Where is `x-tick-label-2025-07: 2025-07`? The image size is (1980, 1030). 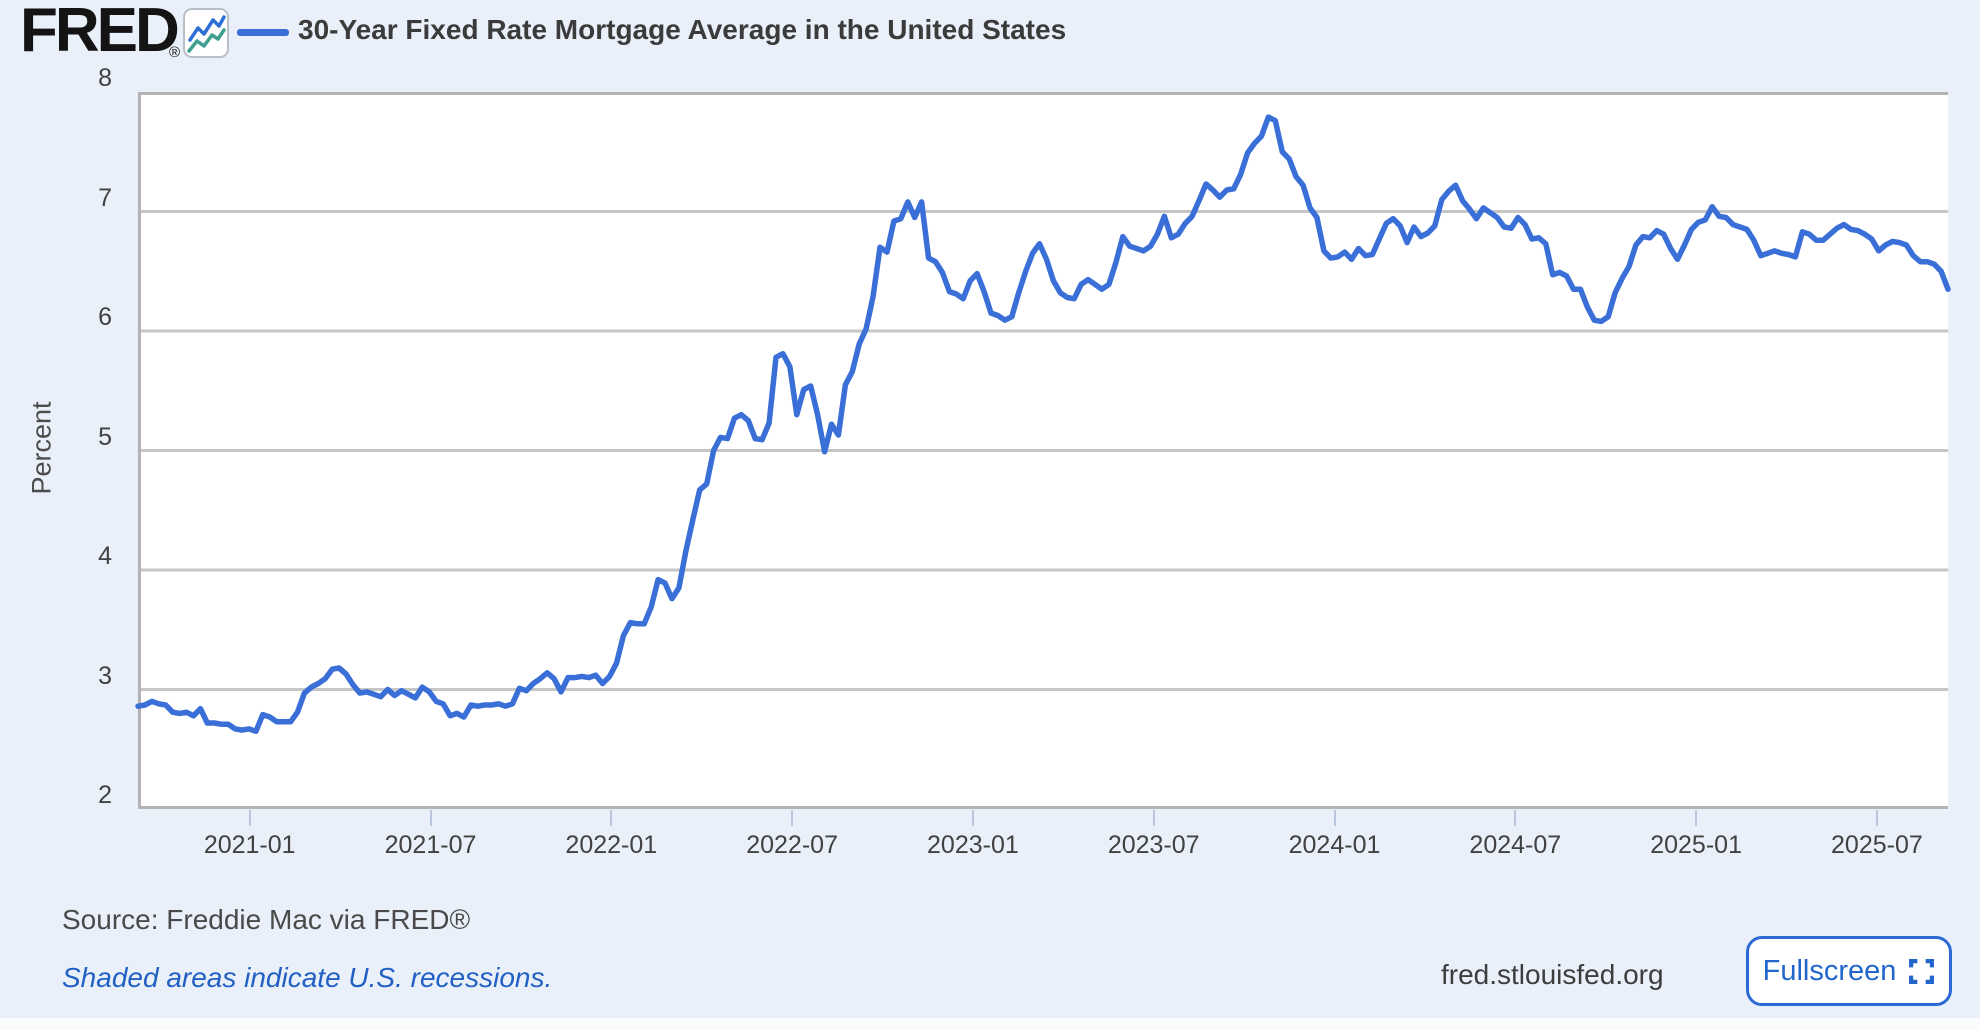
x-tick-label-2025-07: 2025-07 is located at coordinates (1877, 845).